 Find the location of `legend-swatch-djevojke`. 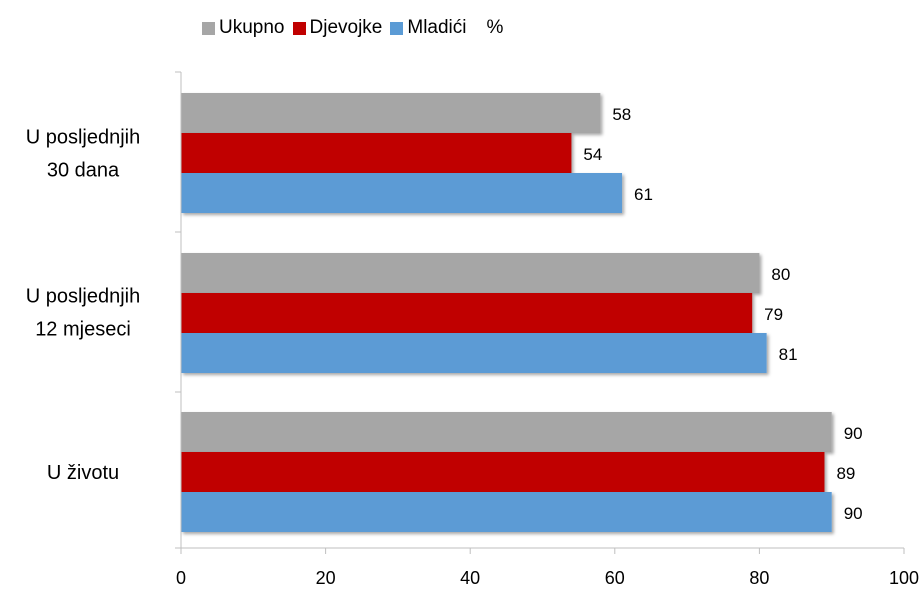

legend-swatch-djevojke is located at coordinates (299, 28).